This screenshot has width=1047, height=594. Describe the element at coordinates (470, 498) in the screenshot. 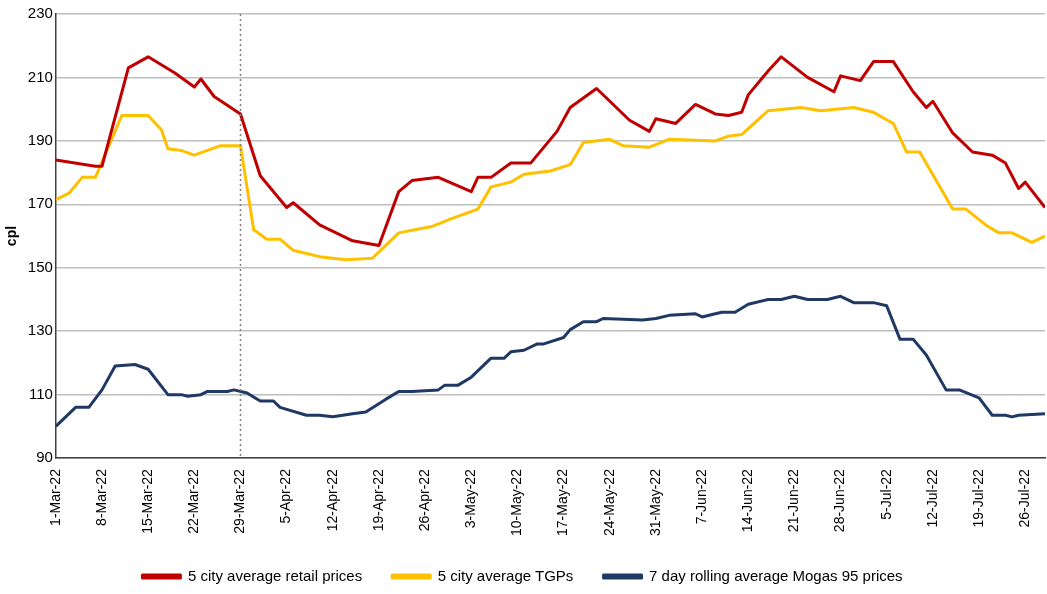

I see `x-tick-label: 3-May-22` at that location.